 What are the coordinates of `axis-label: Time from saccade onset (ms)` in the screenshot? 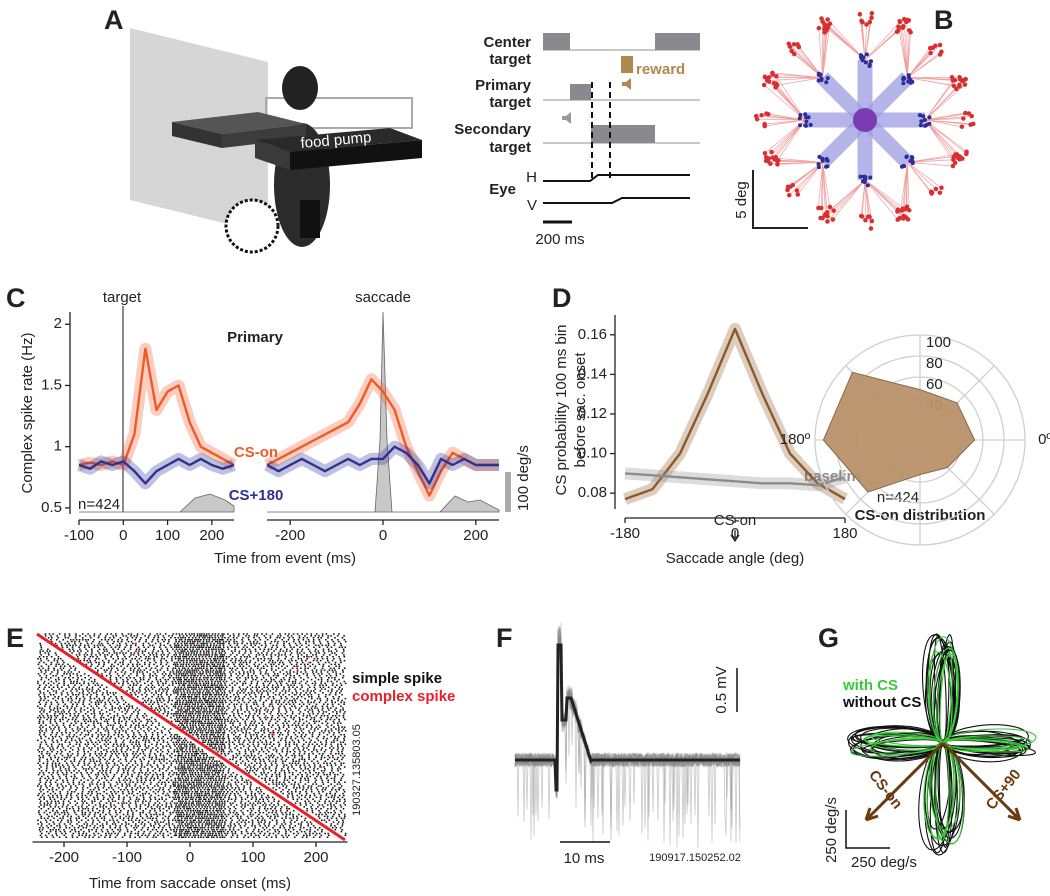 It's located at (190, 883).